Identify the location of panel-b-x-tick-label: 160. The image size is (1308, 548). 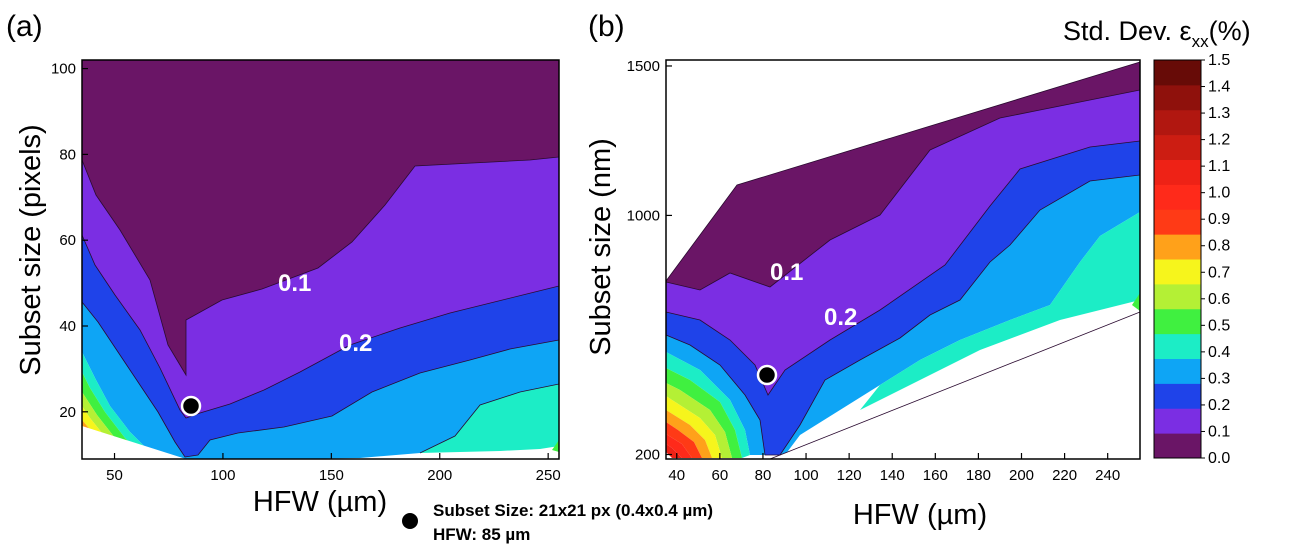
(935, 475).